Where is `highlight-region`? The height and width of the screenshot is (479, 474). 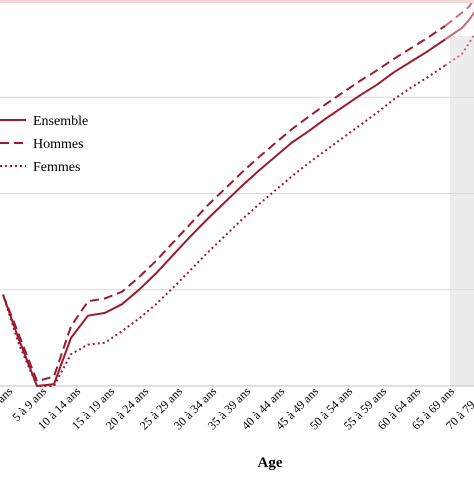
highlight-region is located at coordinates (462, 211).